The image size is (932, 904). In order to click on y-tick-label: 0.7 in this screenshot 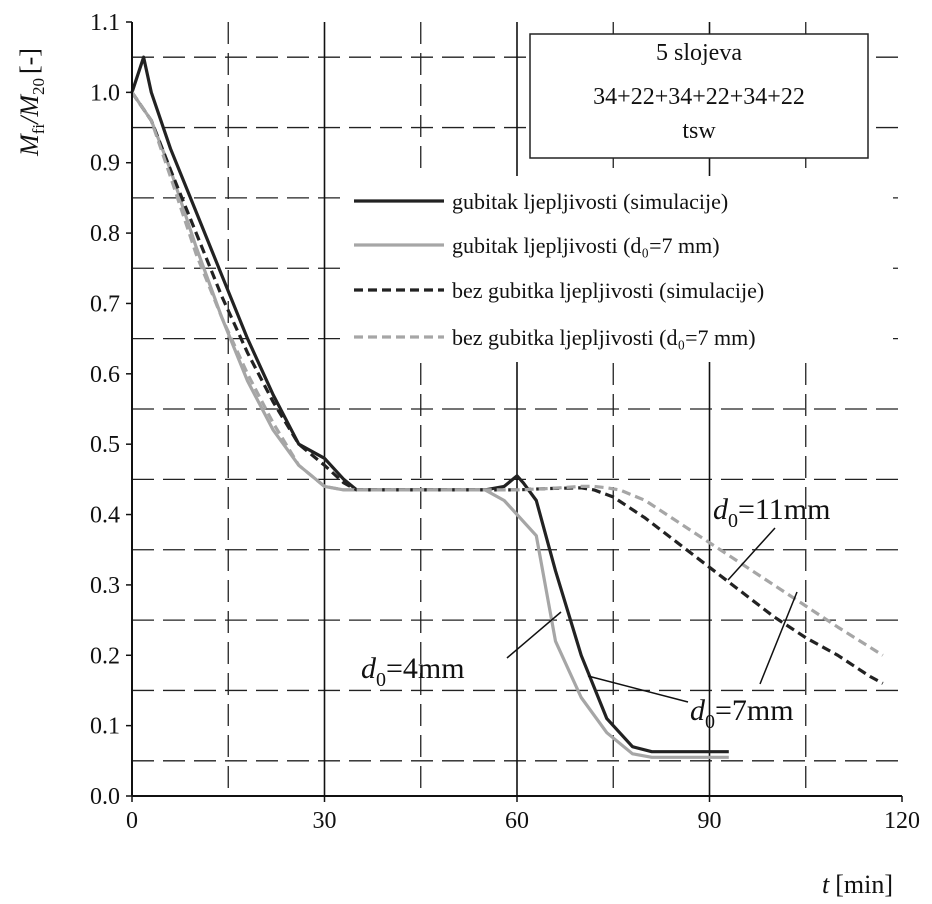, I will do `click(105, 304)`.